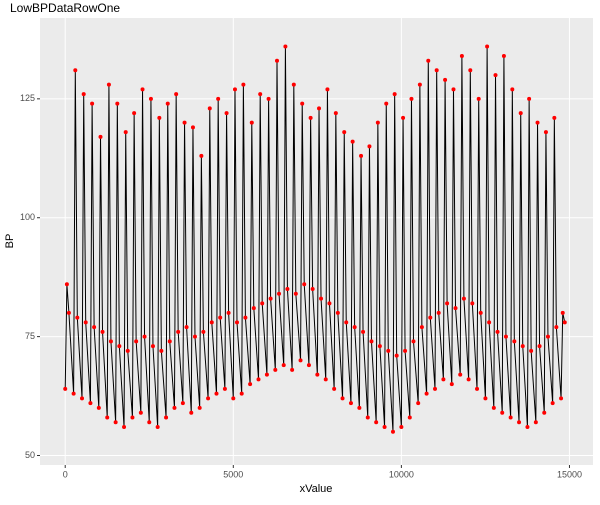  I want to click on y-tick-label: 75, so click(30, 336).